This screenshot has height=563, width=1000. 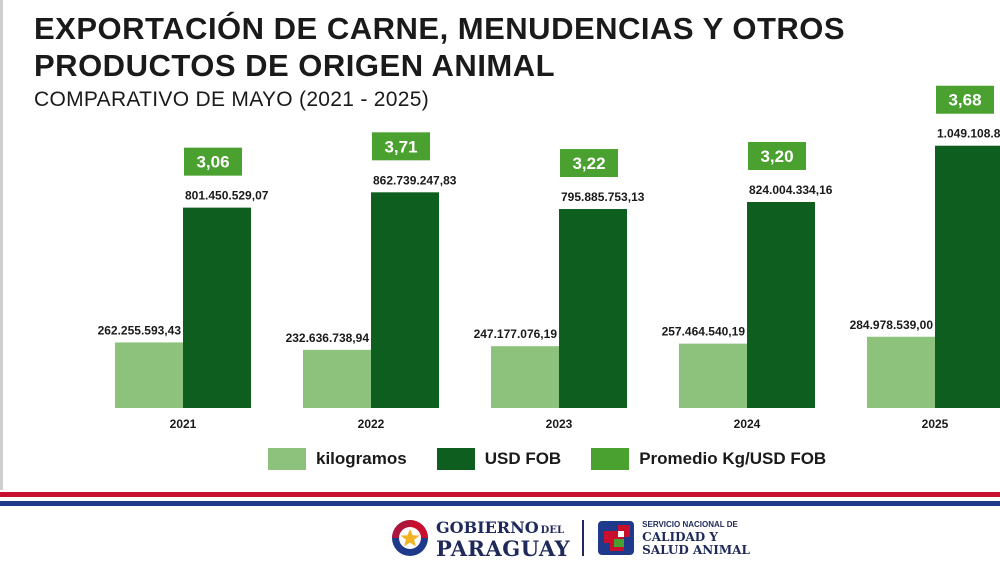 I want to click on flag-band-white, so click(x=500, y=499).